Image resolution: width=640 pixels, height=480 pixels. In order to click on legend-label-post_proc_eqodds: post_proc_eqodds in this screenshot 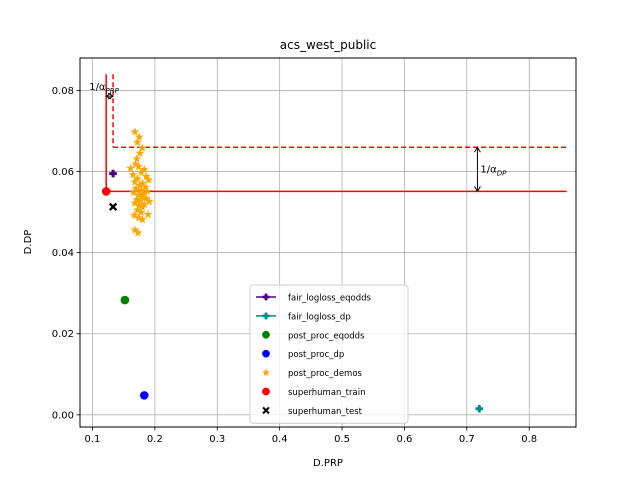, I will do `click(326, 336)`.